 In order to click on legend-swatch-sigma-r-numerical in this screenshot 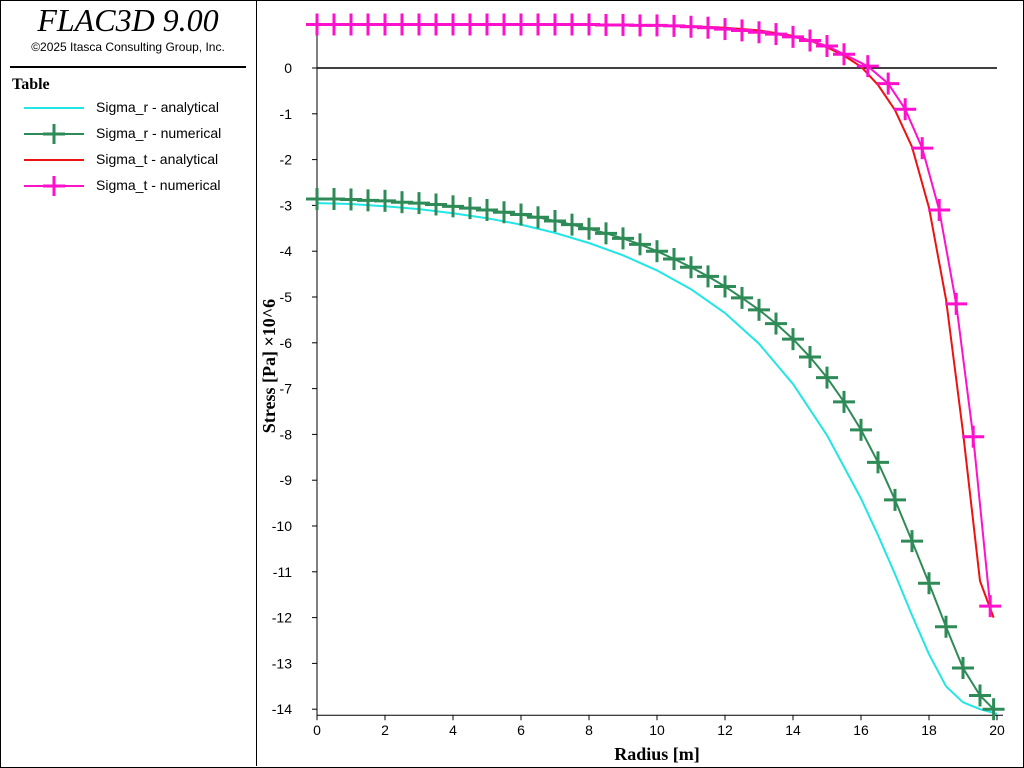, I will do `click(54, 134)`.